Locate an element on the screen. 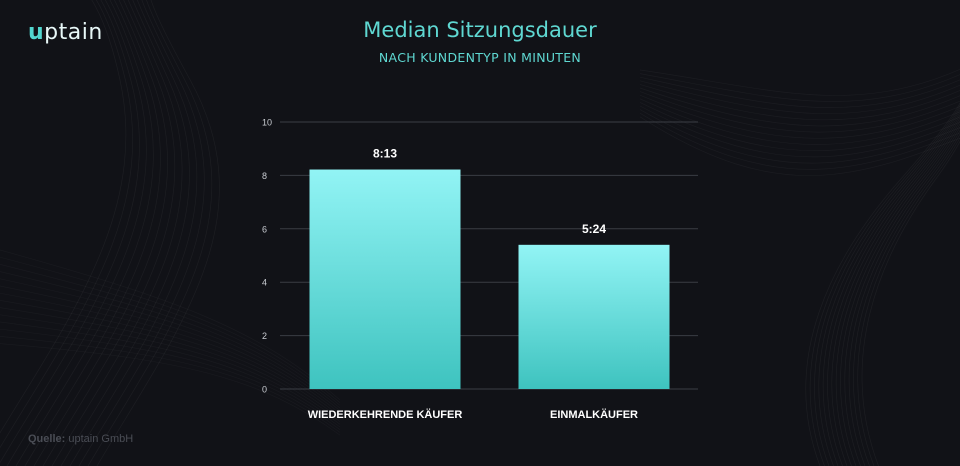 This screenshot has width=960, height=466. uptain-logo: uptain is located at coordinates (65, 32).